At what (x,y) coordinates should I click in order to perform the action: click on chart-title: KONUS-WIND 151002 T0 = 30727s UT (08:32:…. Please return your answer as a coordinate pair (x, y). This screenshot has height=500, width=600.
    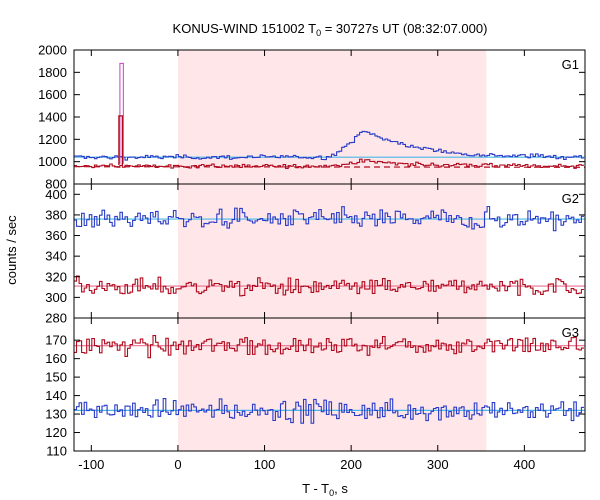
    Looking at the image, I should click on (330, 29).